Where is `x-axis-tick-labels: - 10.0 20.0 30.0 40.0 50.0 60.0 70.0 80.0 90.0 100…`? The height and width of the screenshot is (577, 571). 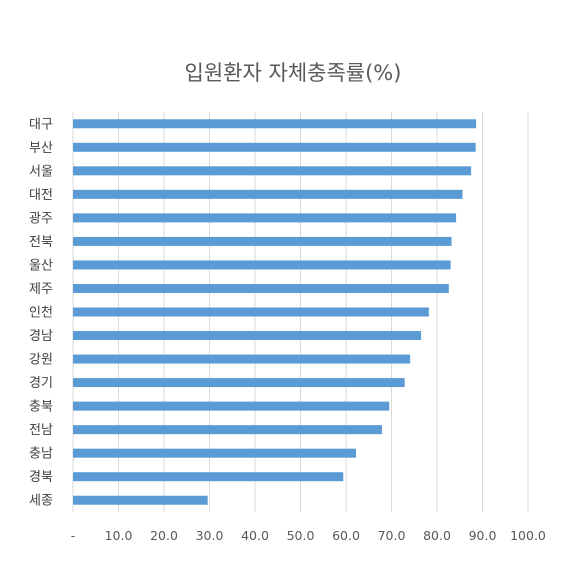
x-axis-tick-labels: - 10.0 20.0 30.0 40.0 50.0 60.0 70.0 80.0 90.0 100… is located at coordinates (308, 535).